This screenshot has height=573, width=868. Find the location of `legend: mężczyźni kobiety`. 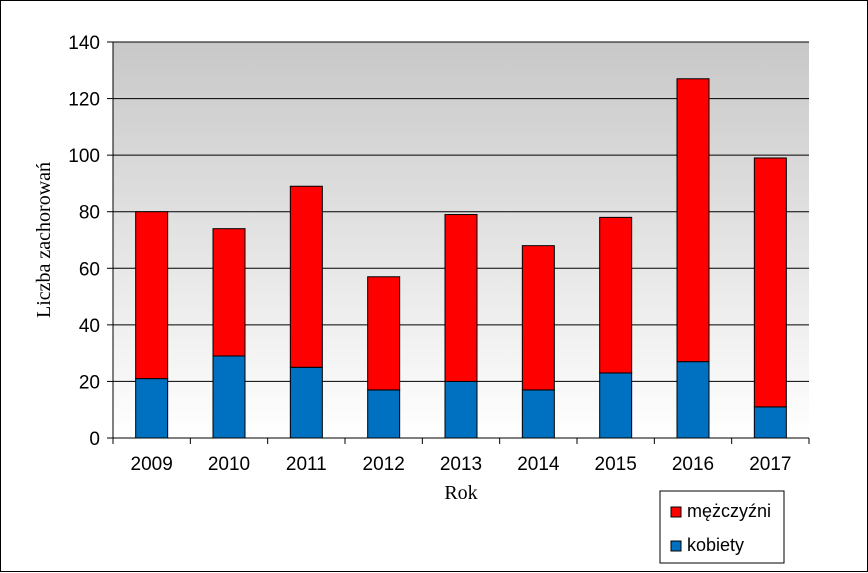

legend: mężczyźni kobiety is located at coordinates (722, 527).